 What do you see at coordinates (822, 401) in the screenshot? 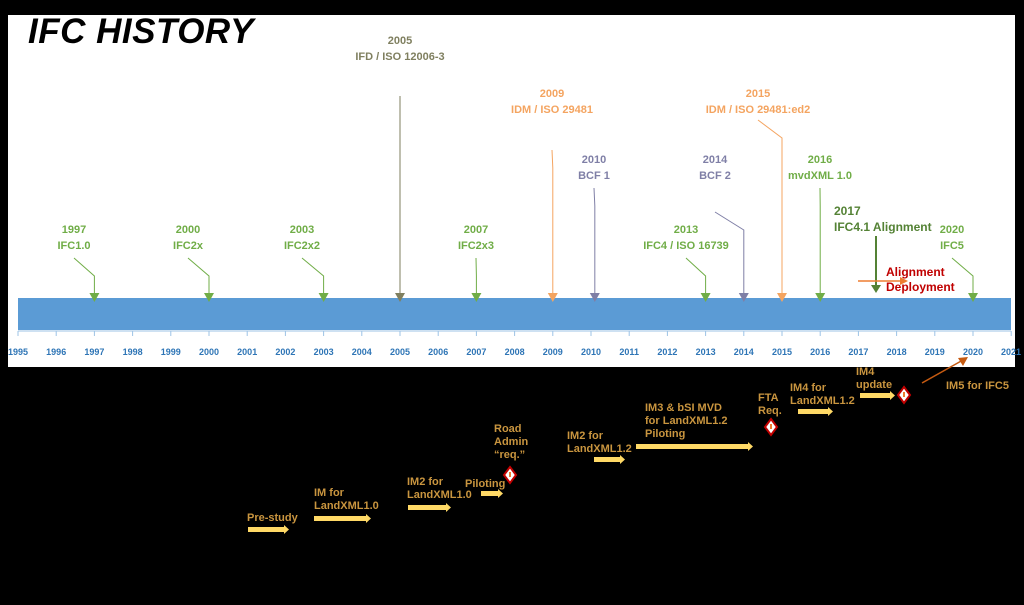
I see `phase-line: LandXML1.2` at bounding box center [822, 401].